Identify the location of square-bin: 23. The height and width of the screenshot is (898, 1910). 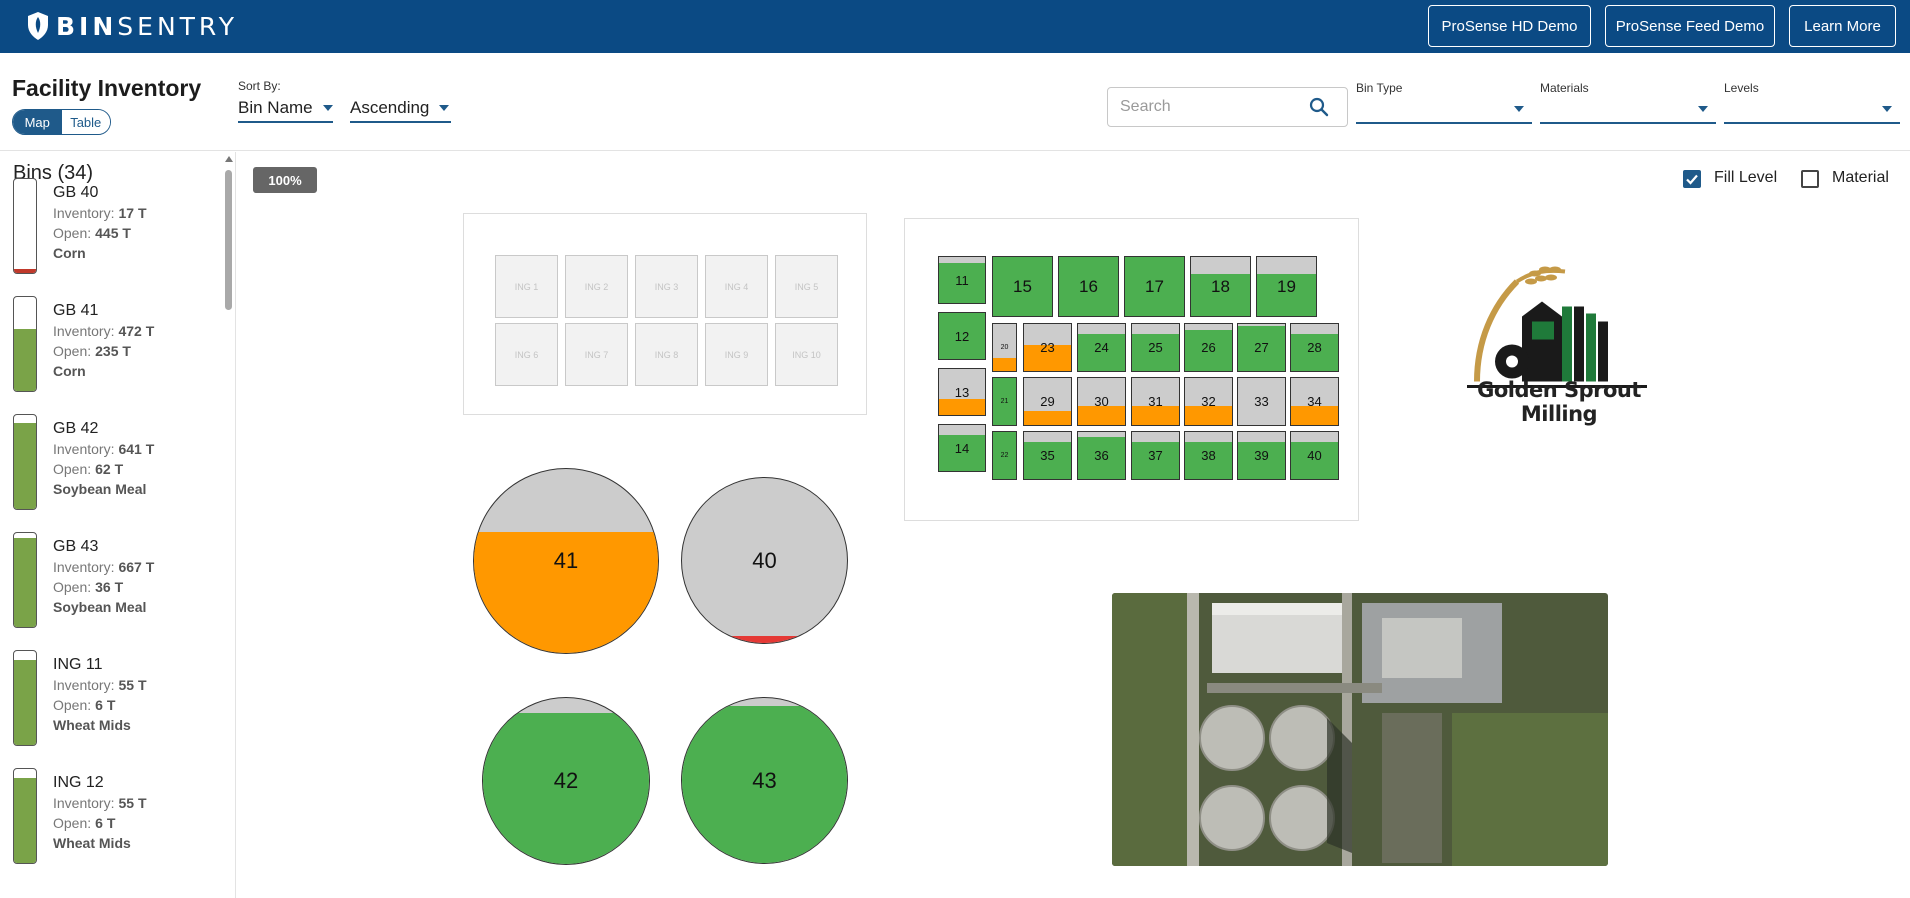
(1047, 347).